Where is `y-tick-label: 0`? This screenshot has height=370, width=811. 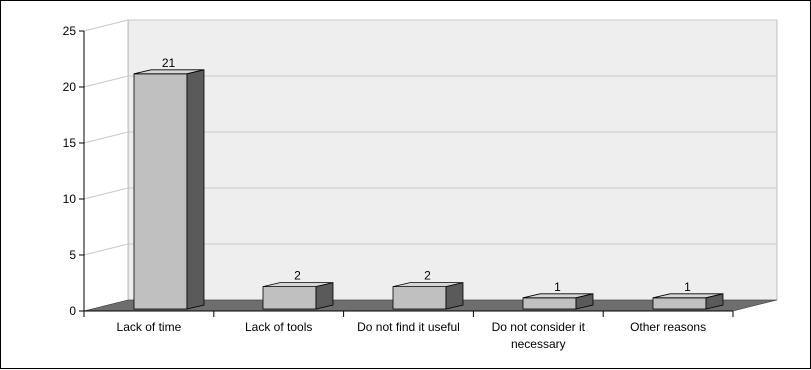 y-tick-label: 0 is located at coordinates (72, 311).